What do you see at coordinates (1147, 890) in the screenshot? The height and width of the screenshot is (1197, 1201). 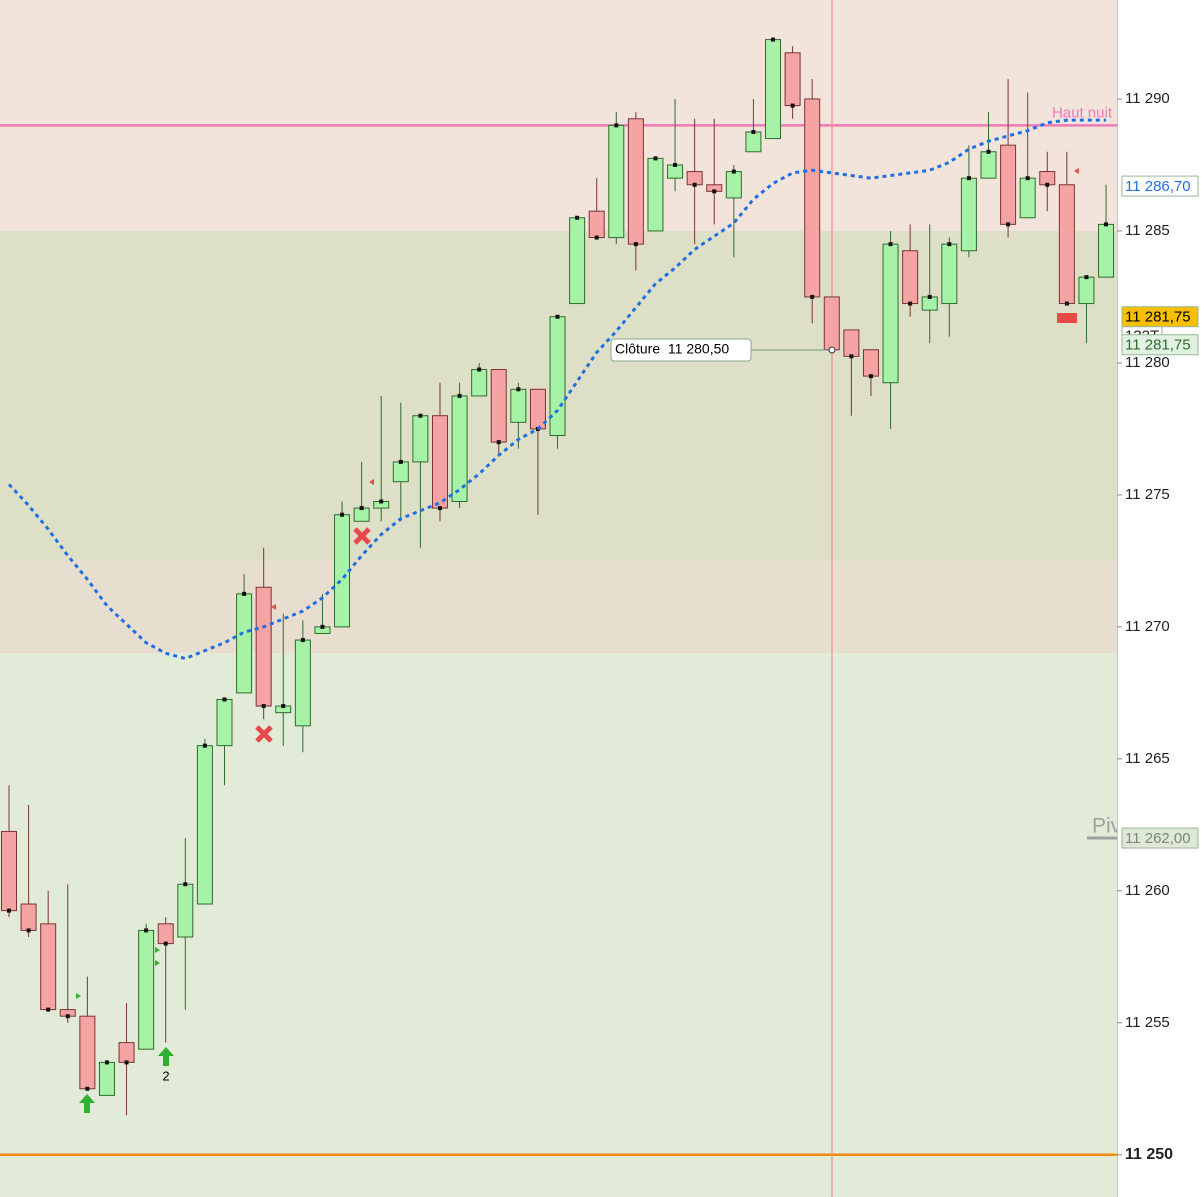 I see `y-tick-label: 11 260` at bounding box center [1147, 890].